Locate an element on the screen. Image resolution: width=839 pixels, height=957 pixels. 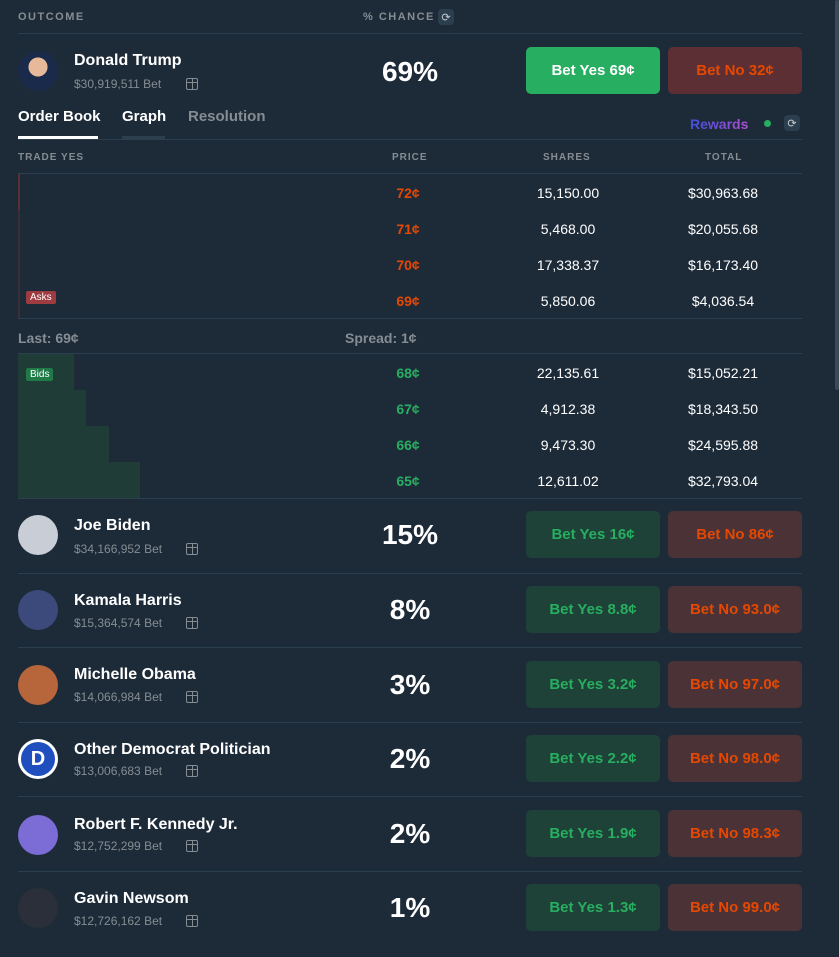
ask-row: 70¢ 17,338.37 $16,173.40 is located at coordinates (410, 264).